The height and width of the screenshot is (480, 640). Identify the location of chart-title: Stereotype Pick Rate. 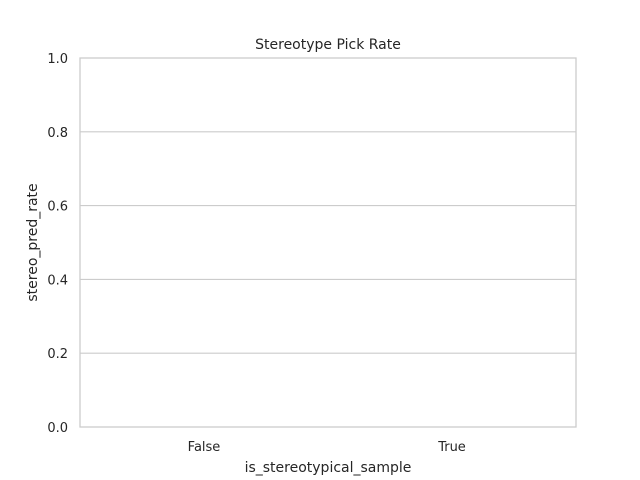
(328, 45).